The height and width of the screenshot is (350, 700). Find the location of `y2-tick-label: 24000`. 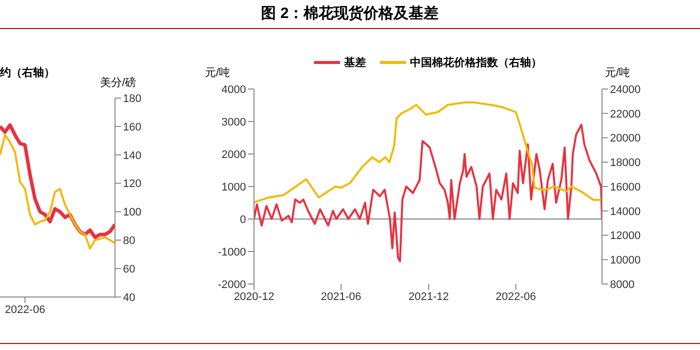

y2-tick-label: 24000 is located at coordinates (625, 90).